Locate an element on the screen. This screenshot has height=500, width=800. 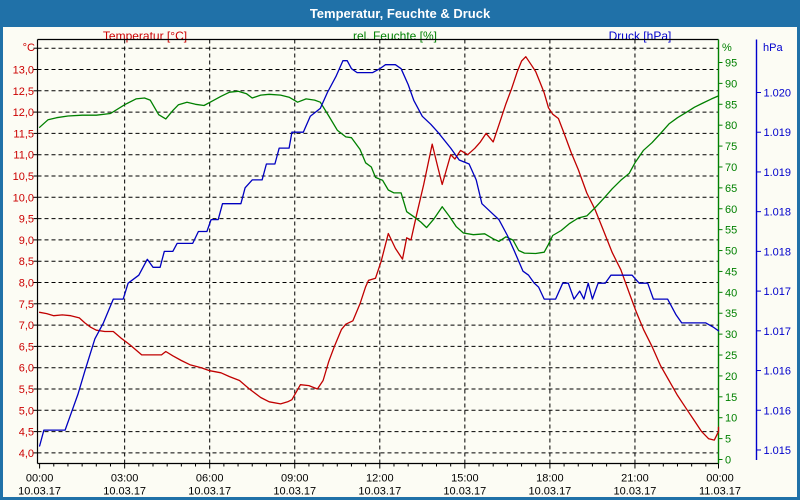
svg-text: 85 is located at coordinates (731, 105).